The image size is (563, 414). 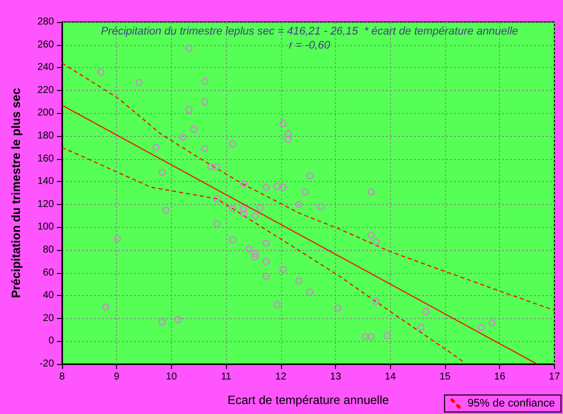 What do you see at coordinates (45, 136) in the screenshot?
I see `y-tick-label: 180` at bounding box center [45, 136].